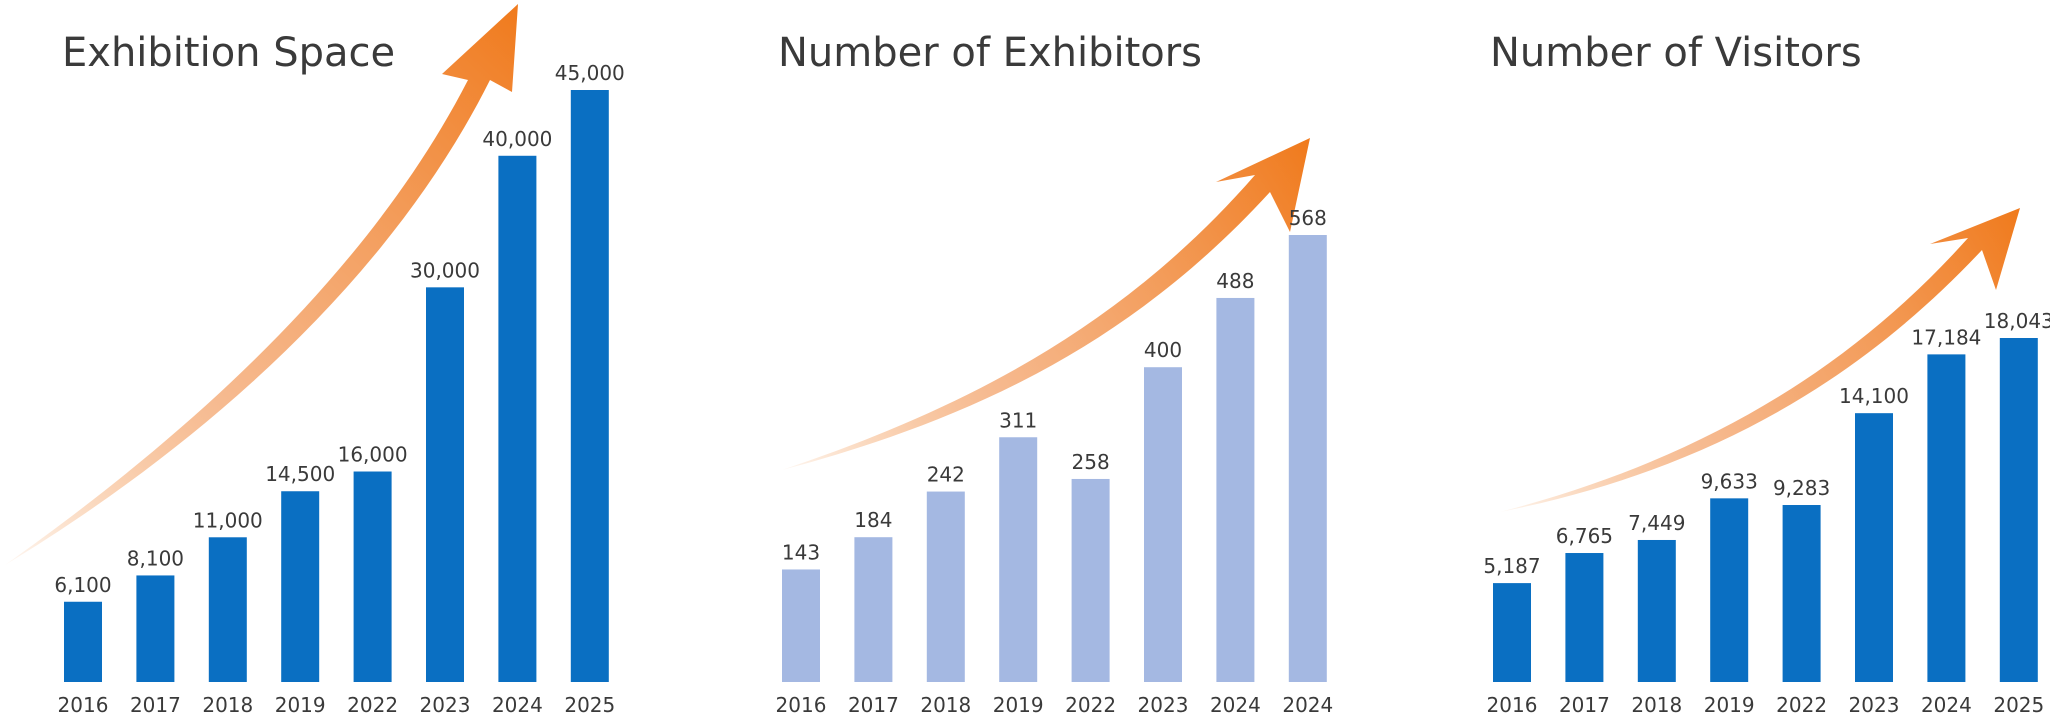  Describe the element at coordinates (1676, 53) in the screenshot. I see `chart-title: Number of Visitors` at that location.